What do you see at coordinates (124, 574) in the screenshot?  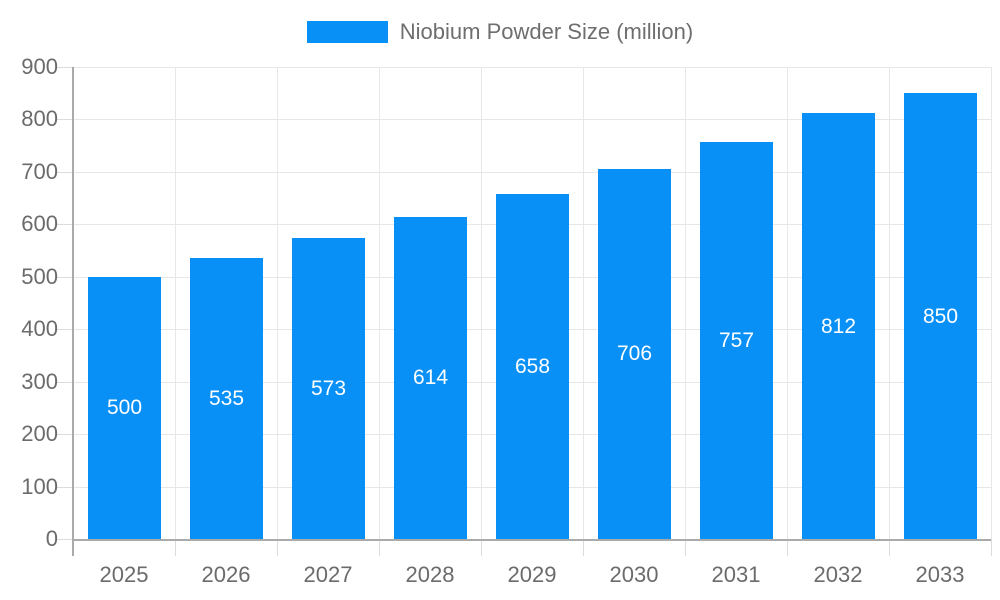 I see `x-tick-label: 2025` at bounding box center [124, 574].